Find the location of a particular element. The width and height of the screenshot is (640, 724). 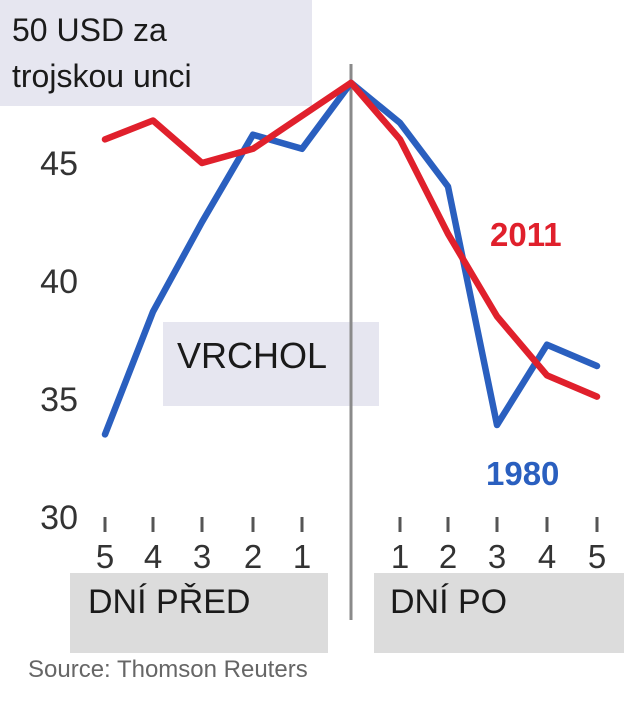

y-tick-label: 40 is located at coordinates (59, 282).